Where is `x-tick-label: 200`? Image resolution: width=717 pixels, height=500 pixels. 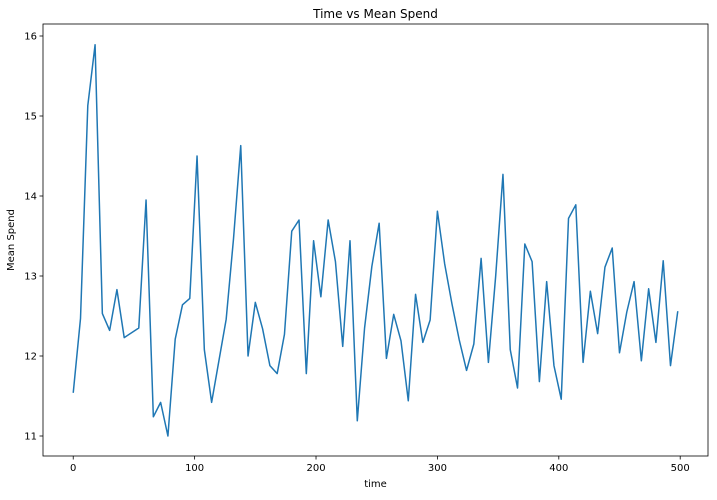 x-tick-label: 200 is located at coordinates (315, 468).